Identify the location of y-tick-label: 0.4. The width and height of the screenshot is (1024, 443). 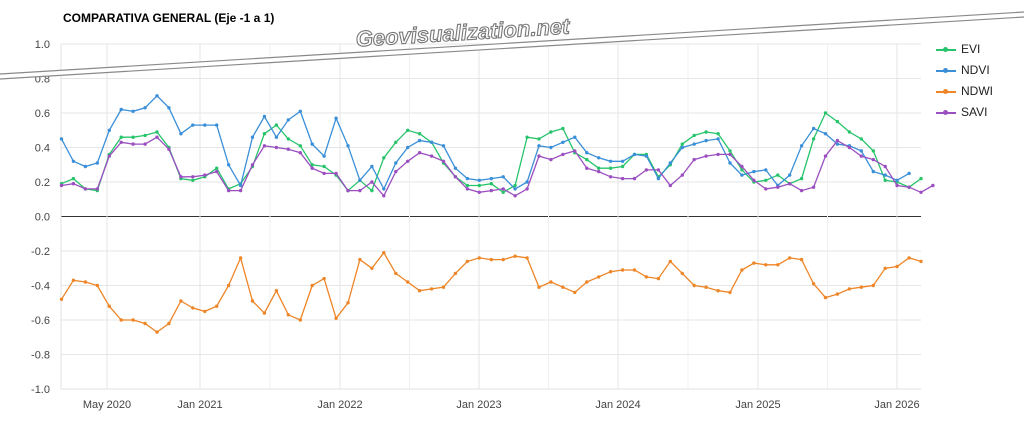
(42, 149).